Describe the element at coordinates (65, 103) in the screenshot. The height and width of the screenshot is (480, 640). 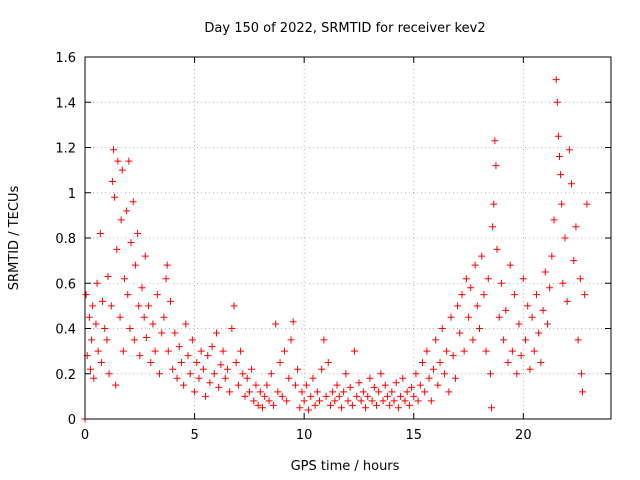
I see `y-tick-label: 1.4` at that location.